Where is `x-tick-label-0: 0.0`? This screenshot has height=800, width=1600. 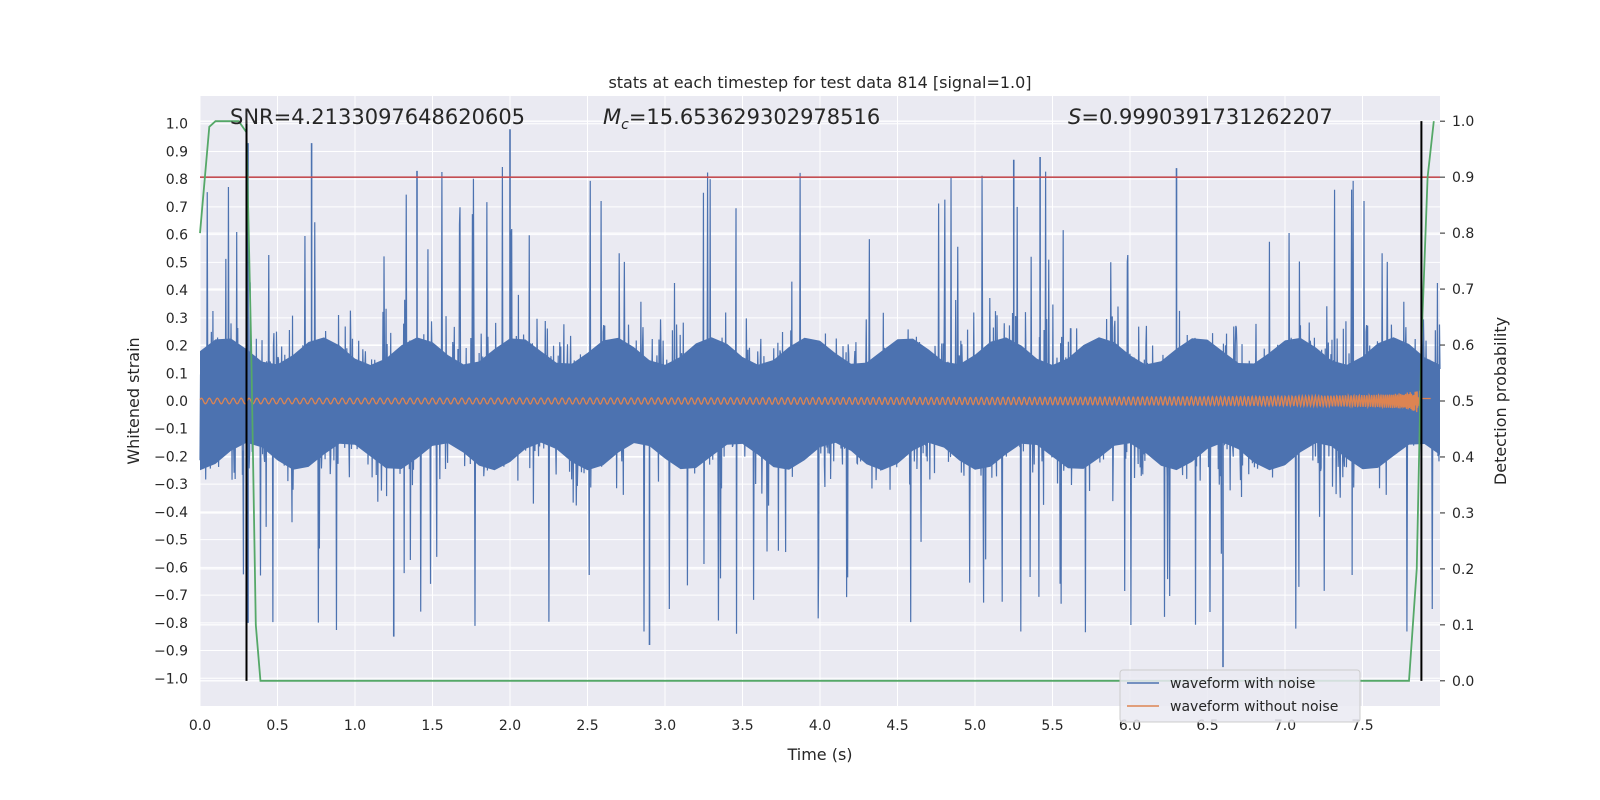
x-tick-label-0: 0.0 is located at coordinates (200, 726).